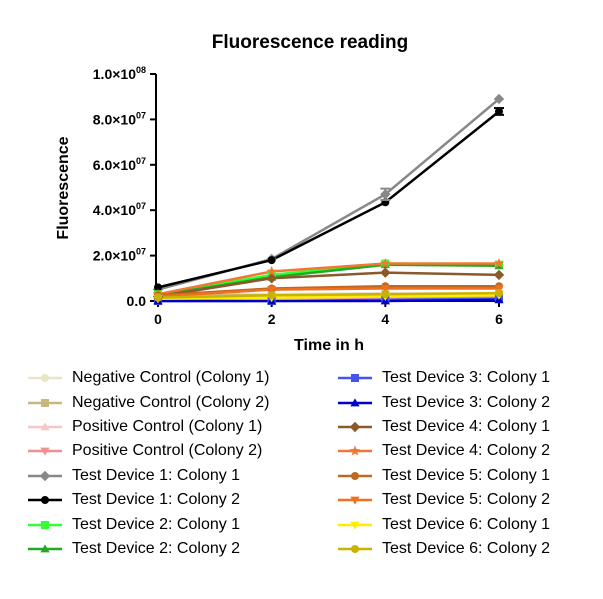 This screenshot has height=599, width=603. I want to click on legend-label: Test Device 4: Colony 1, so click(466, 426).